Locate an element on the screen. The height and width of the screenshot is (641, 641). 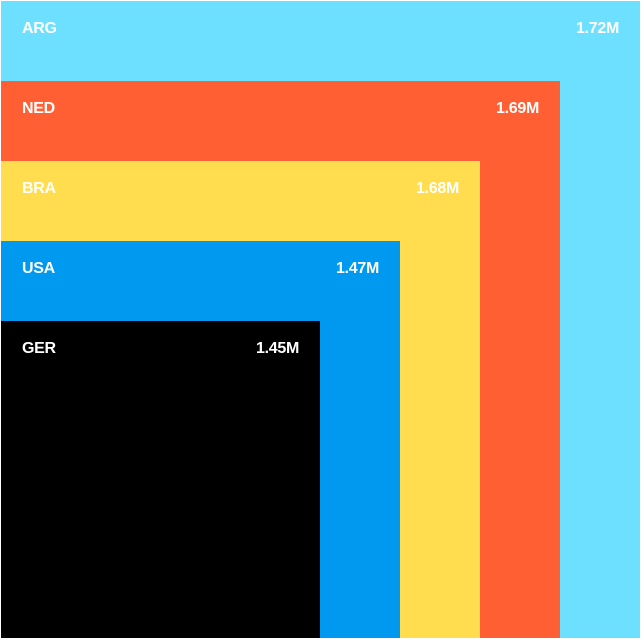
category-label-usa: USA is located at coordinates (38, 268).